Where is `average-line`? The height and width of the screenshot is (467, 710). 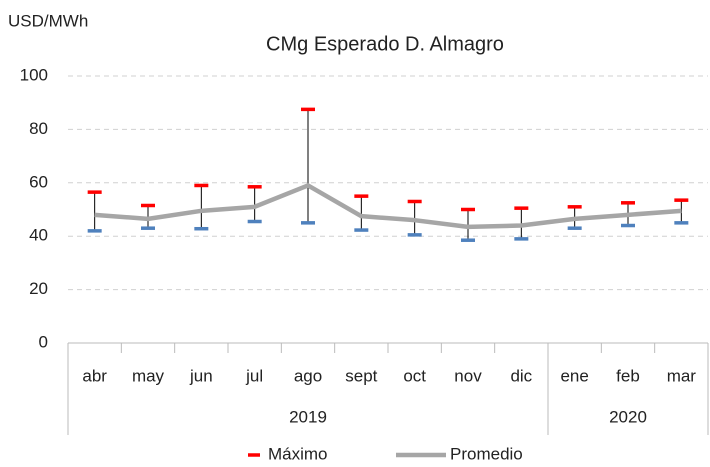
average-line is located at coordinates (388, 206).